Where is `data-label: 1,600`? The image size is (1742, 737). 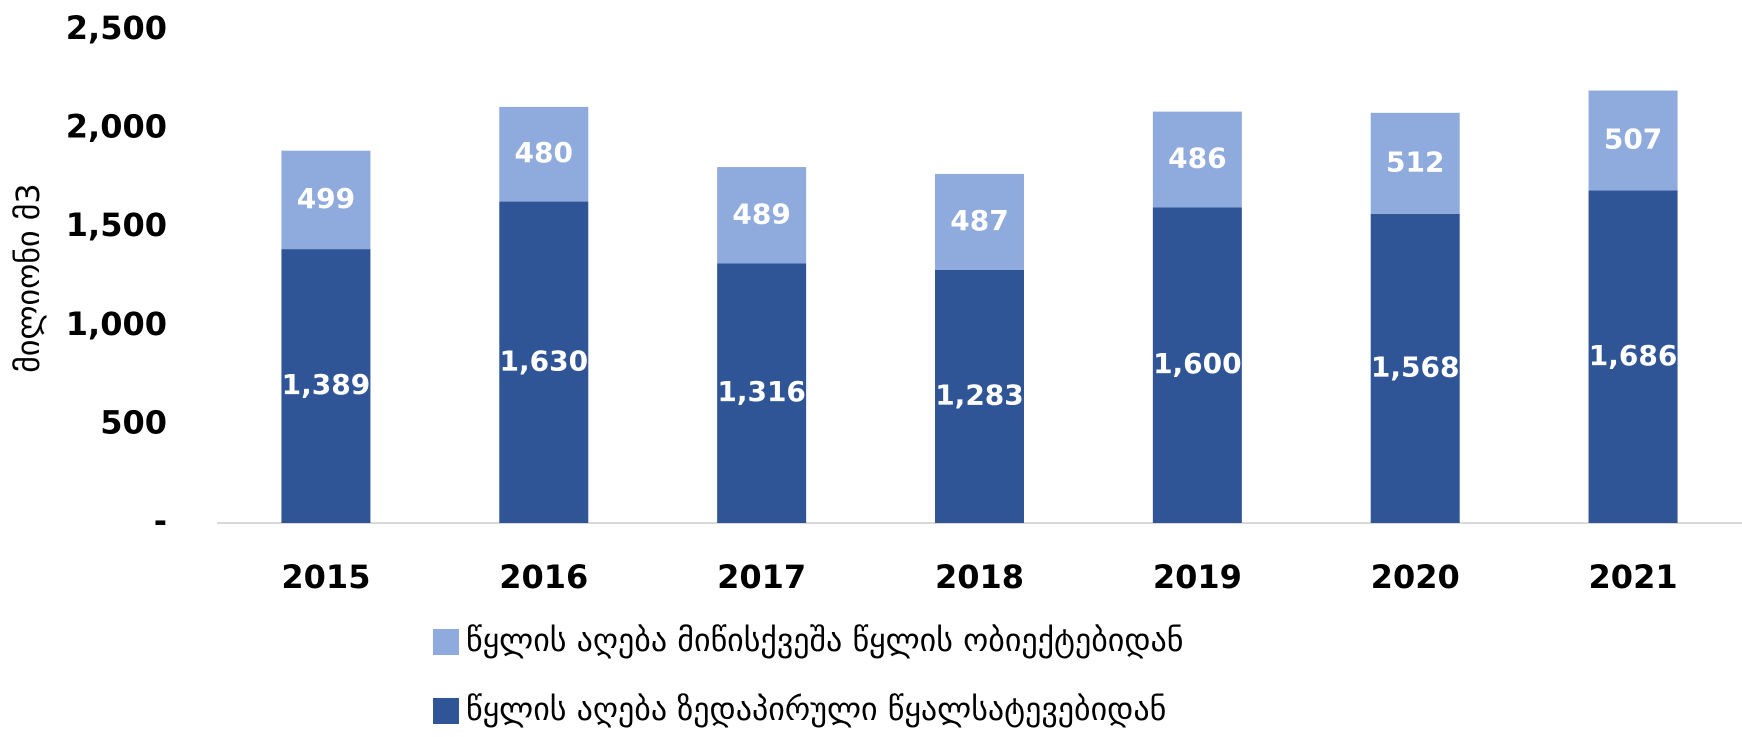 data-label: 1,600 is located at coordinates (1197, 363).